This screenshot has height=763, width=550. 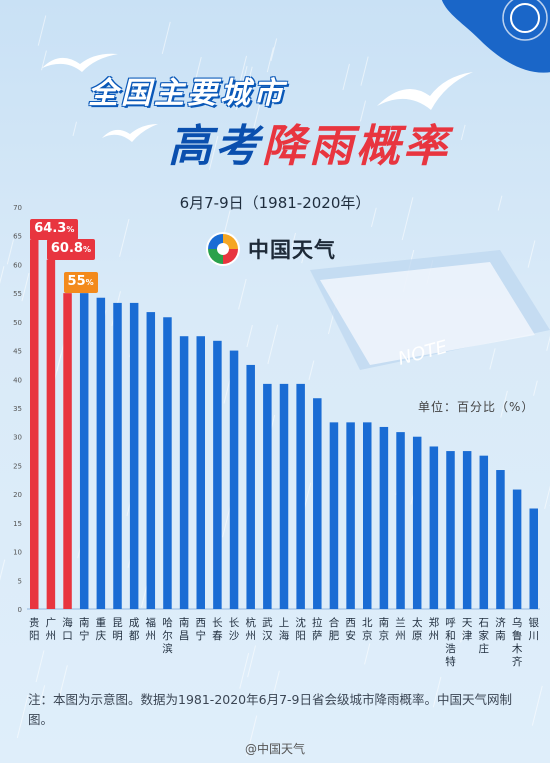 I want to click on bar-呼和浩特, so click(x=450, y=530).